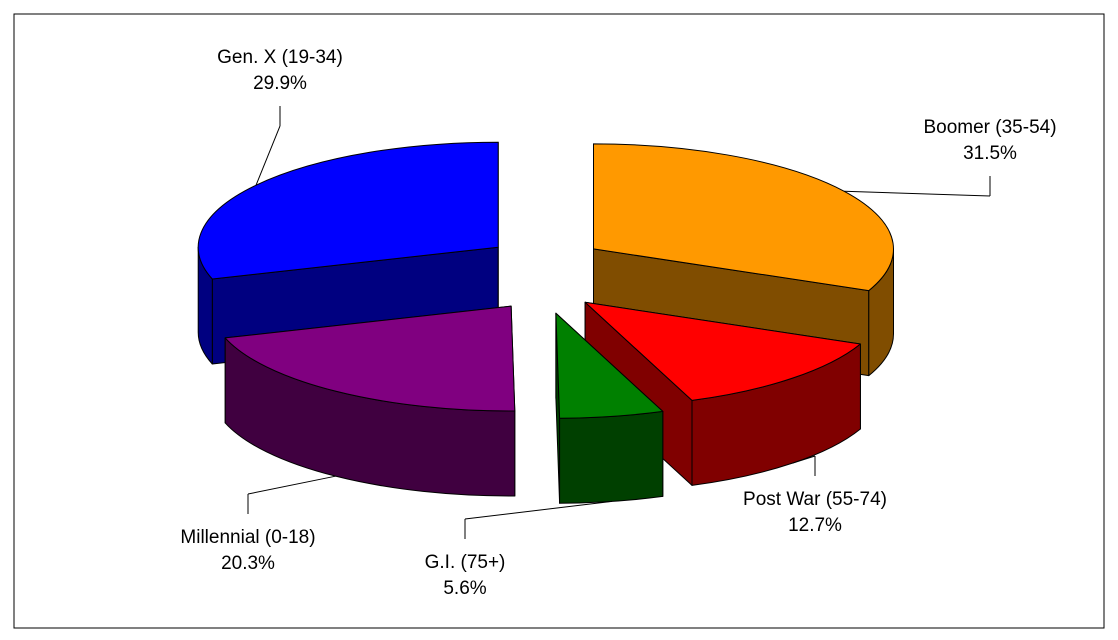  Describe the element at coordinates (465, 562) in the screenshot. I see `slice-label: G.I. (75+)` at that location.